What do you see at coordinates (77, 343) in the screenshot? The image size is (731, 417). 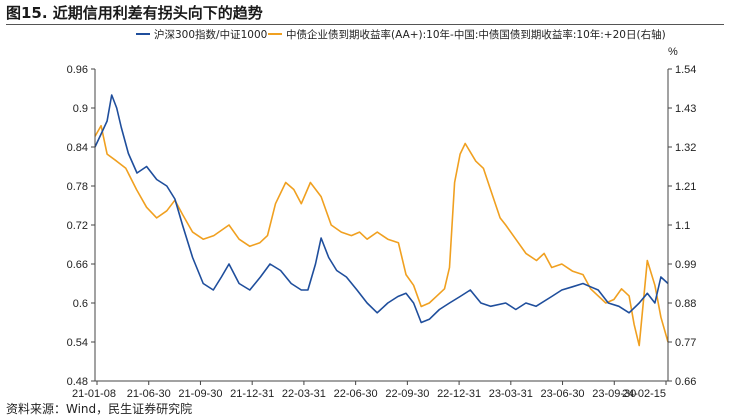 I see `left-tick-label: 0.54` at bounding box center [77, 343].